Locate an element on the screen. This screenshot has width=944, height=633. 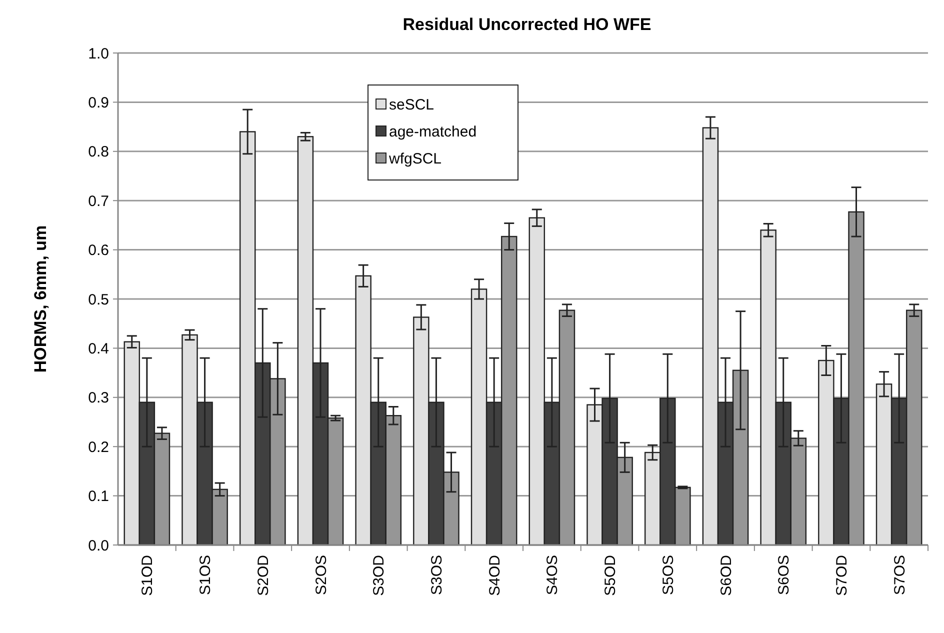
legend-label: seSCL is located at coordinates (411, 105).